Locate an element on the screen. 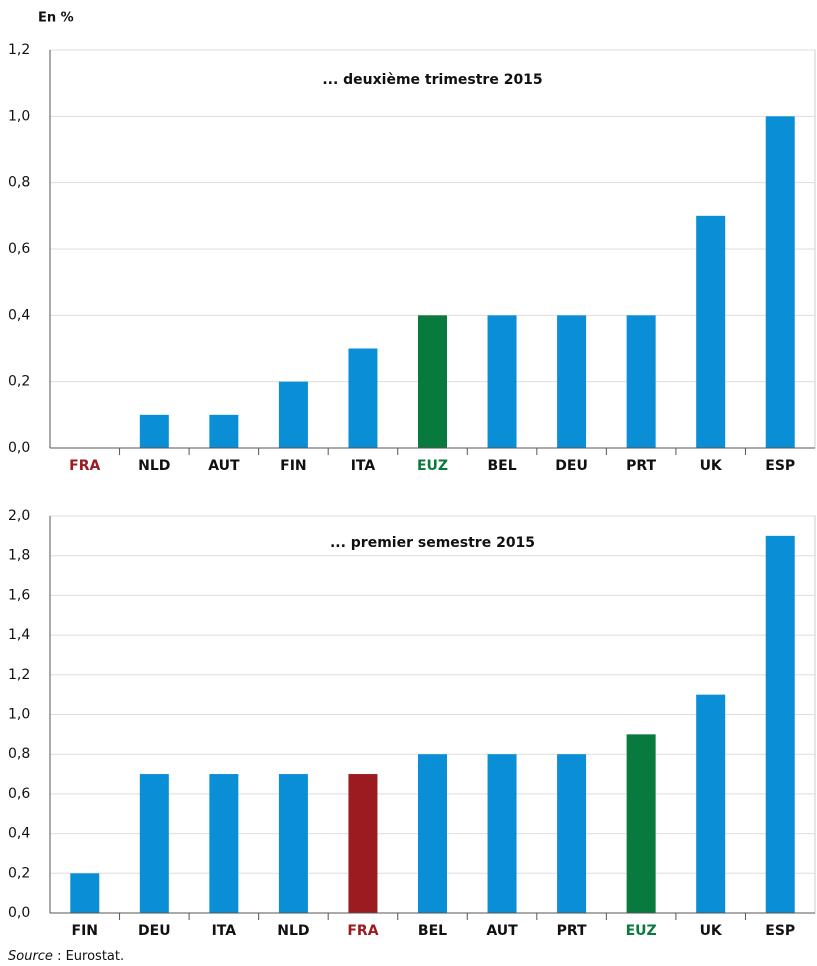 The width and height of the screenshot is (817, 966). unit-label: En % is located at coordinates (56, 18).